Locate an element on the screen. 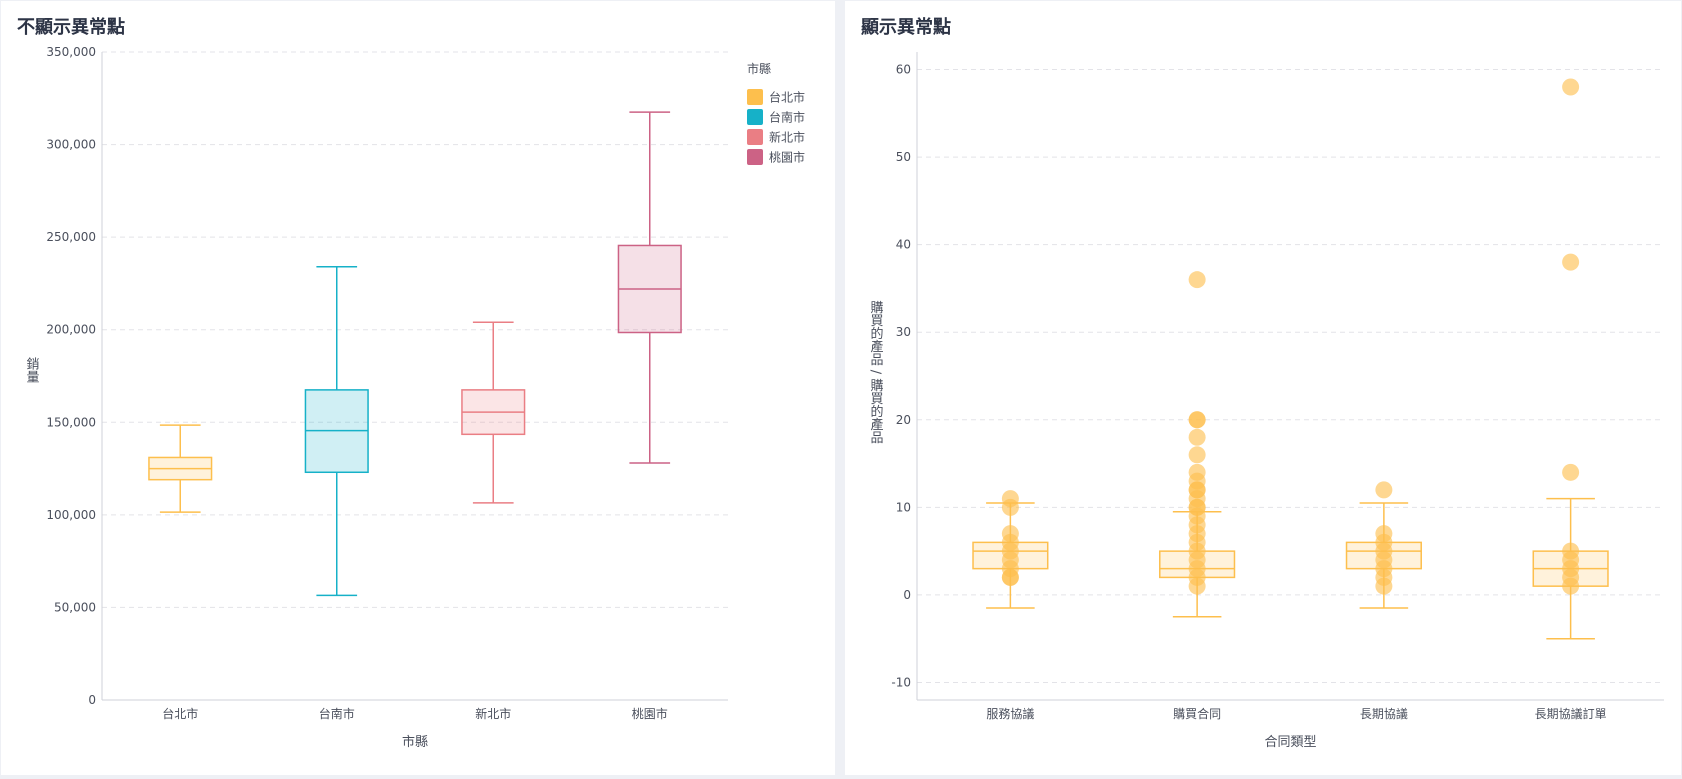  x-axis-title: 市縣 is located at coordinates (415, 742).